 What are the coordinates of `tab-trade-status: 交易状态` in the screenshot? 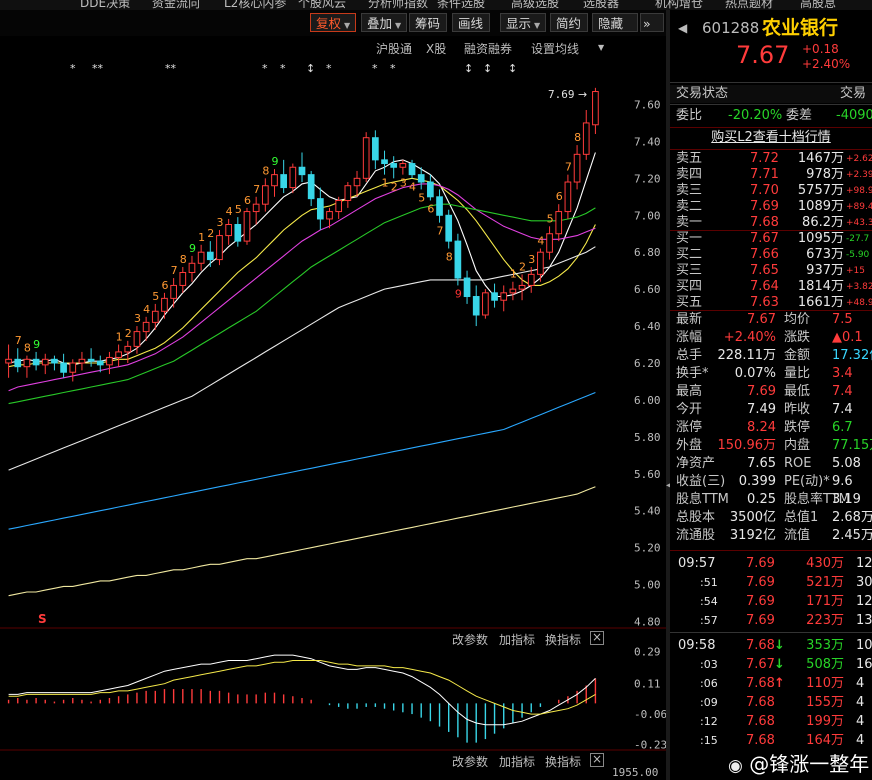 It's located at (702, 93).